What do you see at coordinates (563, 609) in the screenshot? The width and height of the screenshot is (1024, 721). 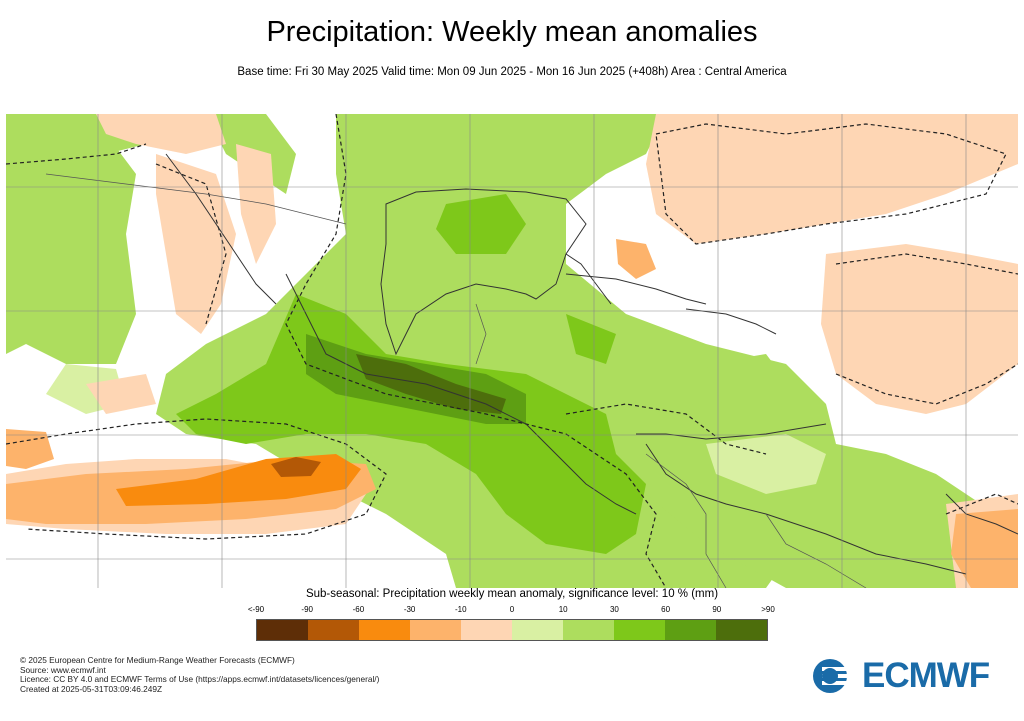 I see `colorbar-tick-label: 10` at bounding box center [563, 609].